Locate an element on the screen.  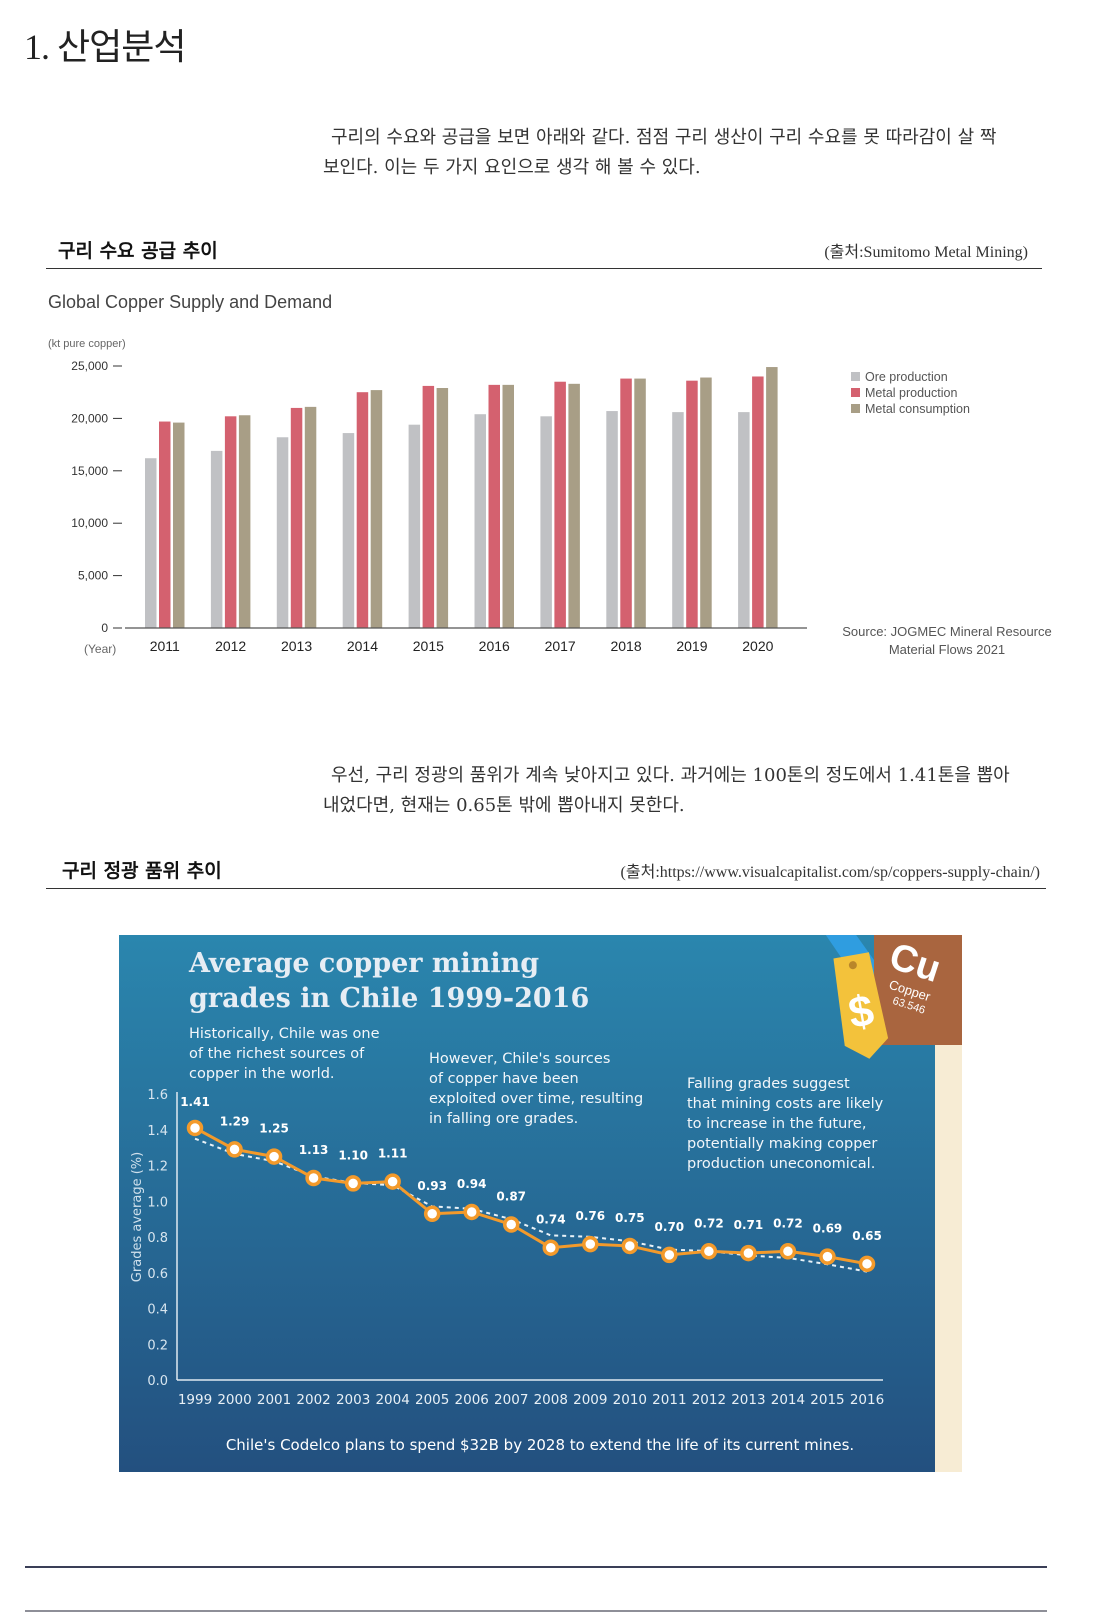
chart2-x-tick-label: 2016 is located at coordinates (867, 1400).